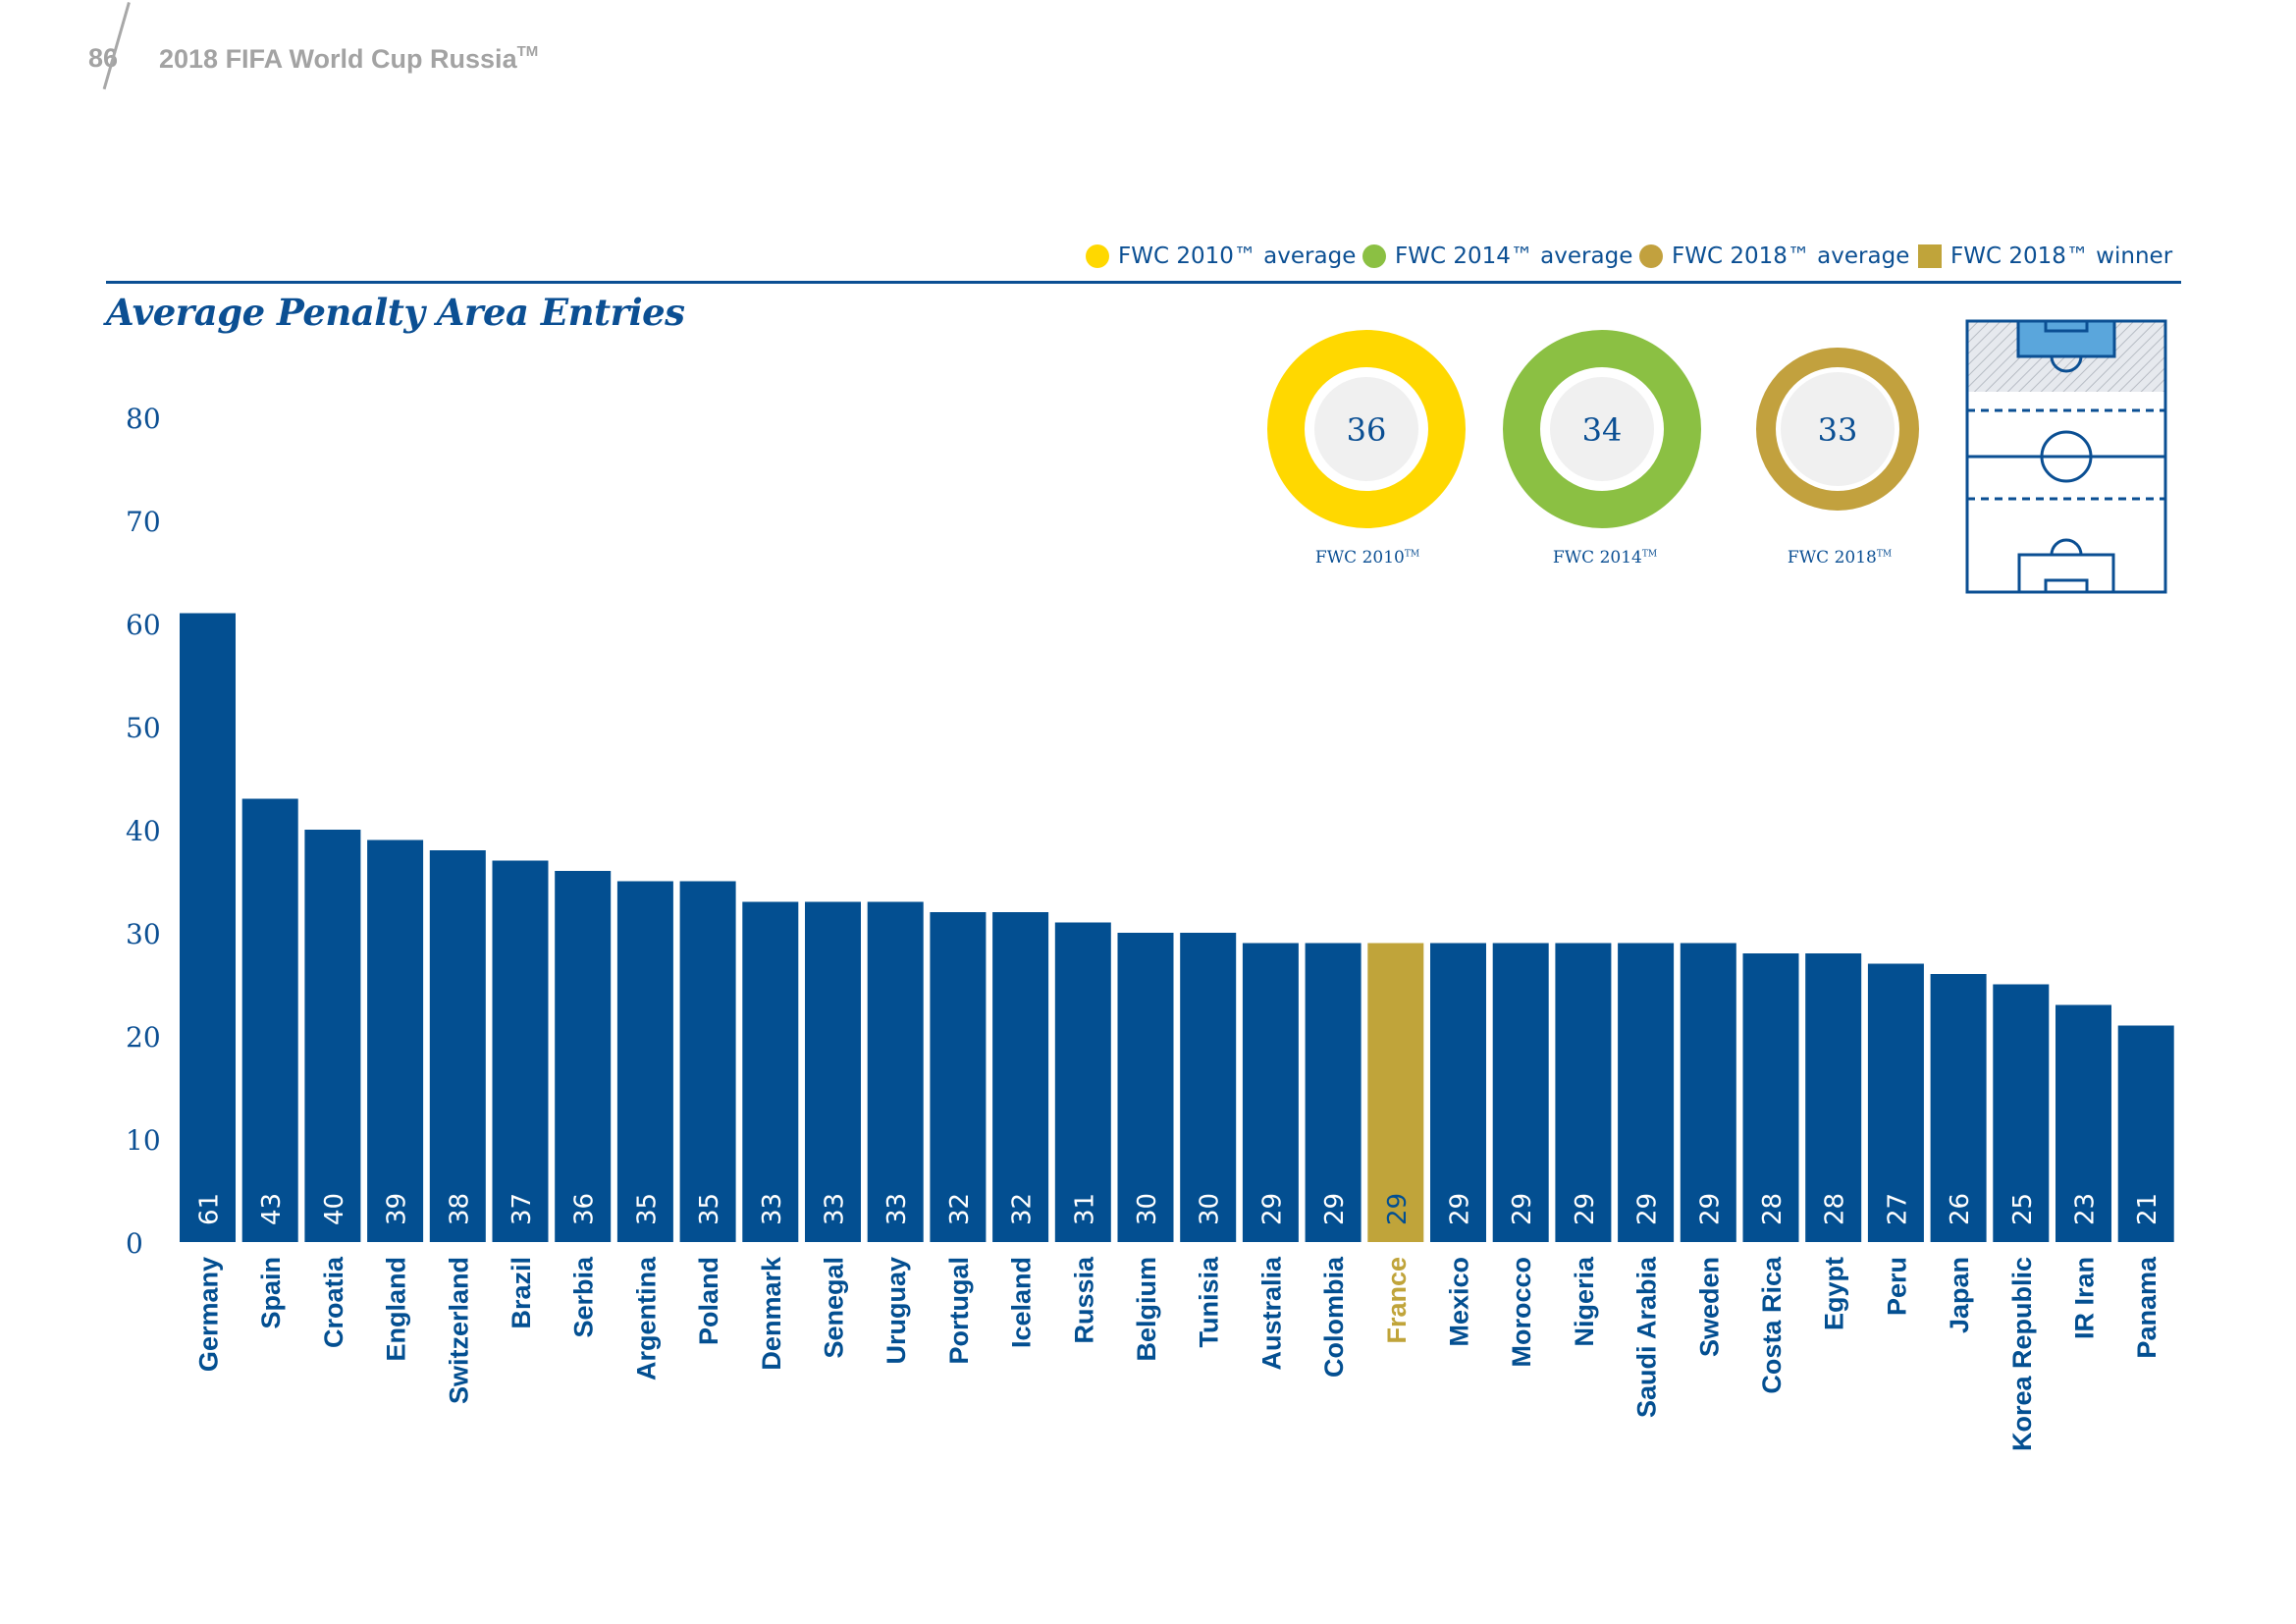 The width and height of the screenshot is (2296, 1624). I want to click on y-tick-label: 50, so click(143, 728).